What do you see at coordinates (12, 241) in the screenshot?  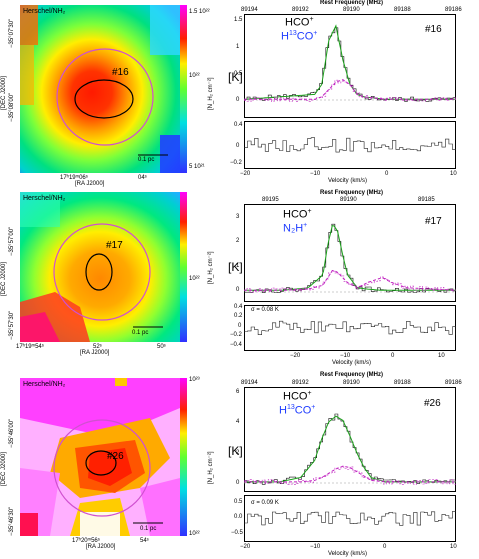 I see `dec-tick: −35°57'00"` at bounding box center [12, 241].